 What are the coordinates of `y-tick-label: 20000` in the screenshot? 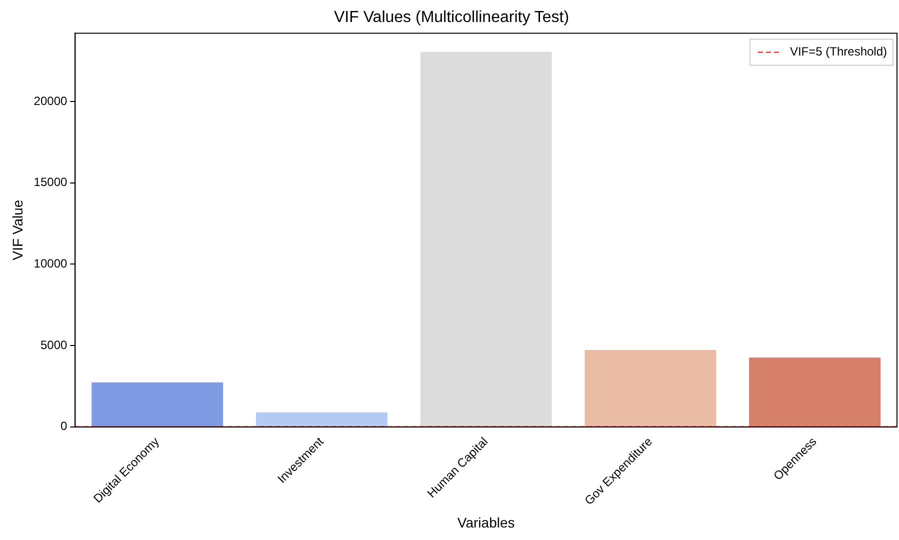 It's located at (51, 101).